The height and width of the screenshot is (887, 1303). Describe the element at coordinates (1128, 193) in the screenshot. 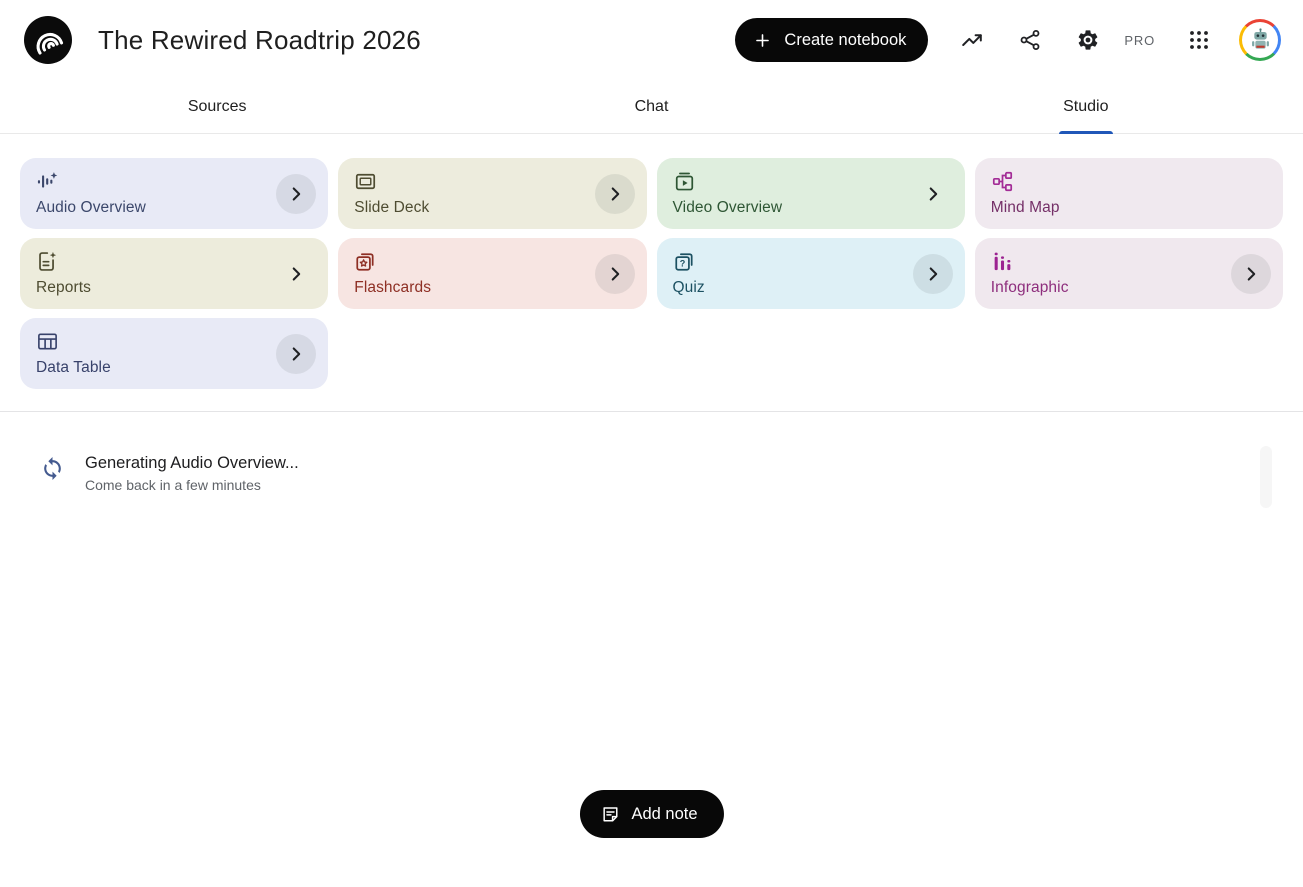

I see `studio-card-mind-map: Mind Map` at that location.